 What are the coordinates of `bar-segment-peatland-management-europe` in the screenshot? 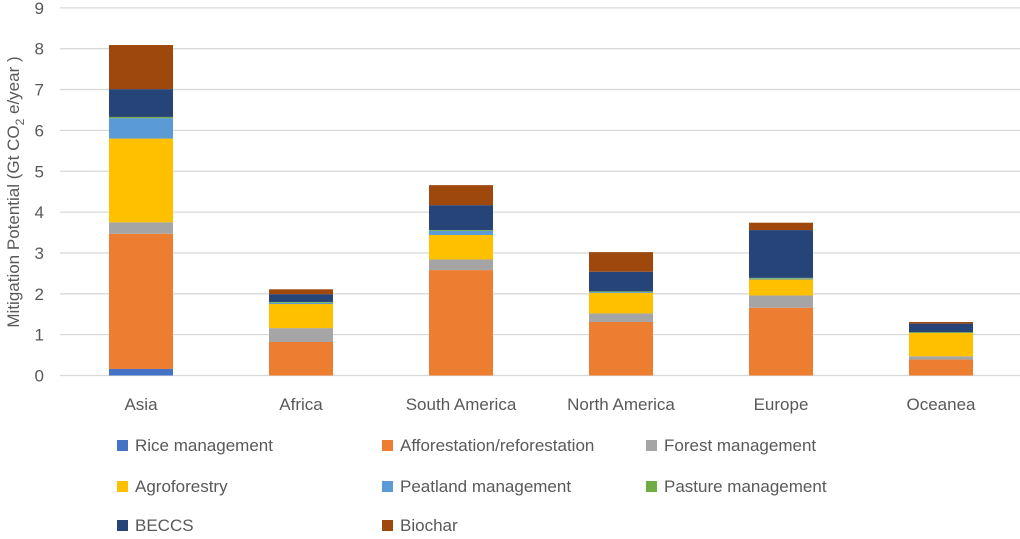 It's located at (781, 279).